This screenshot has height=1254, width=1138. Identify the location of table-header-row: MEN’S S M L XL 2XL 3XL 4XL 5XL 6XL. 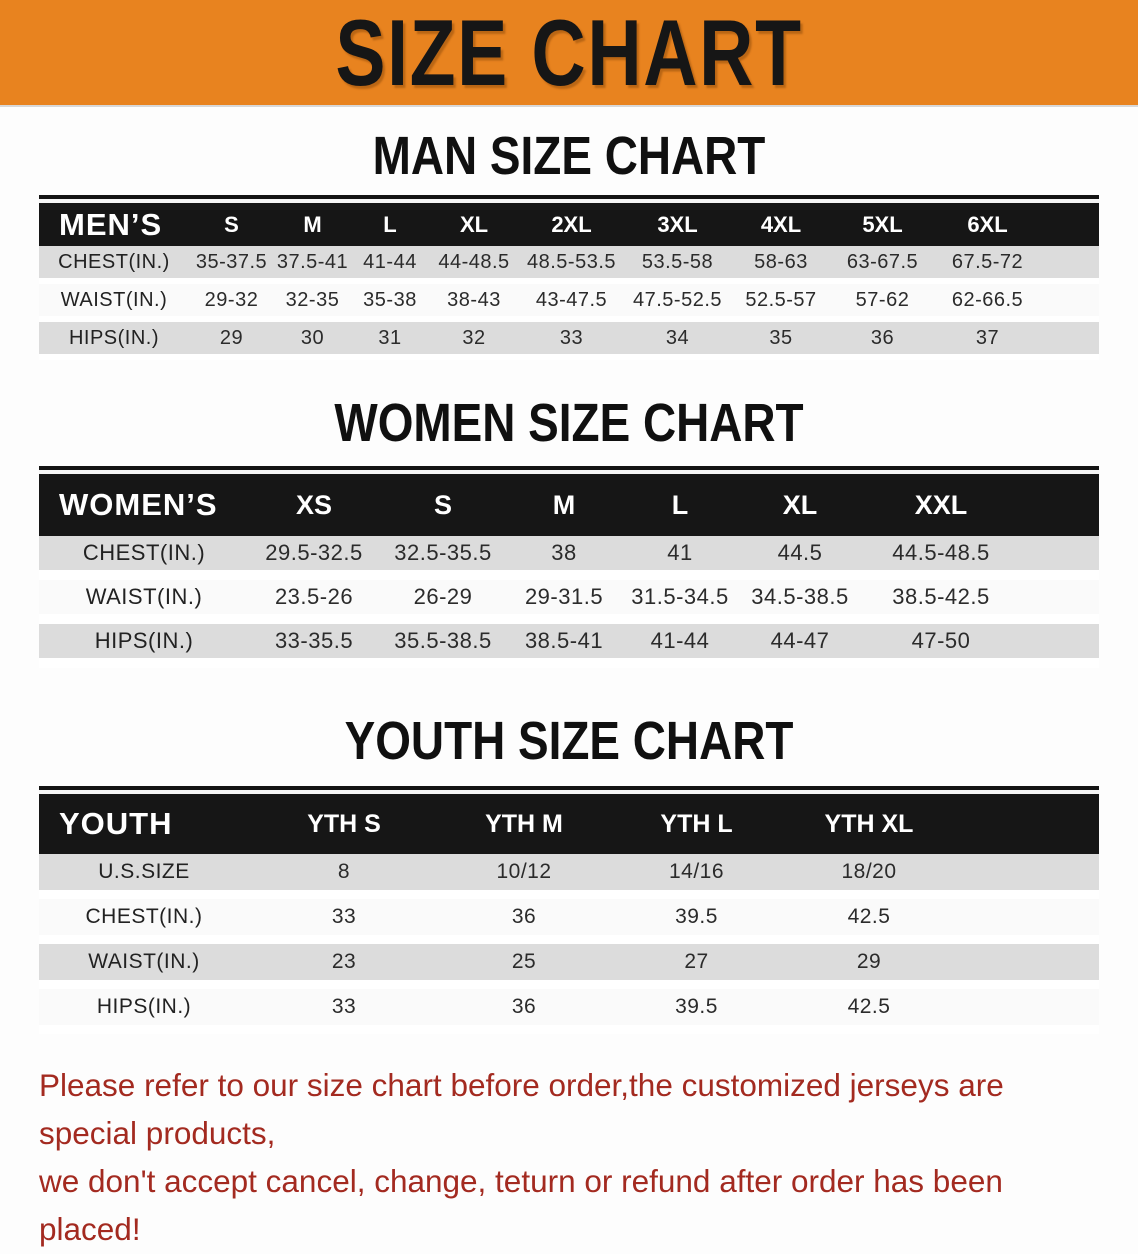
(569, 222).